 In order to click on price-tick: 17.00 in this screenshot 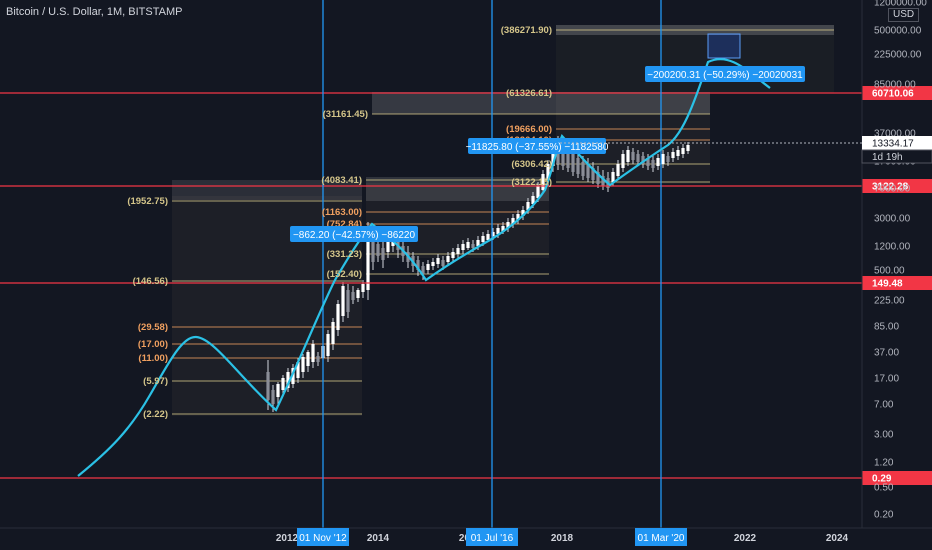, I will do `click(886, 379)`.